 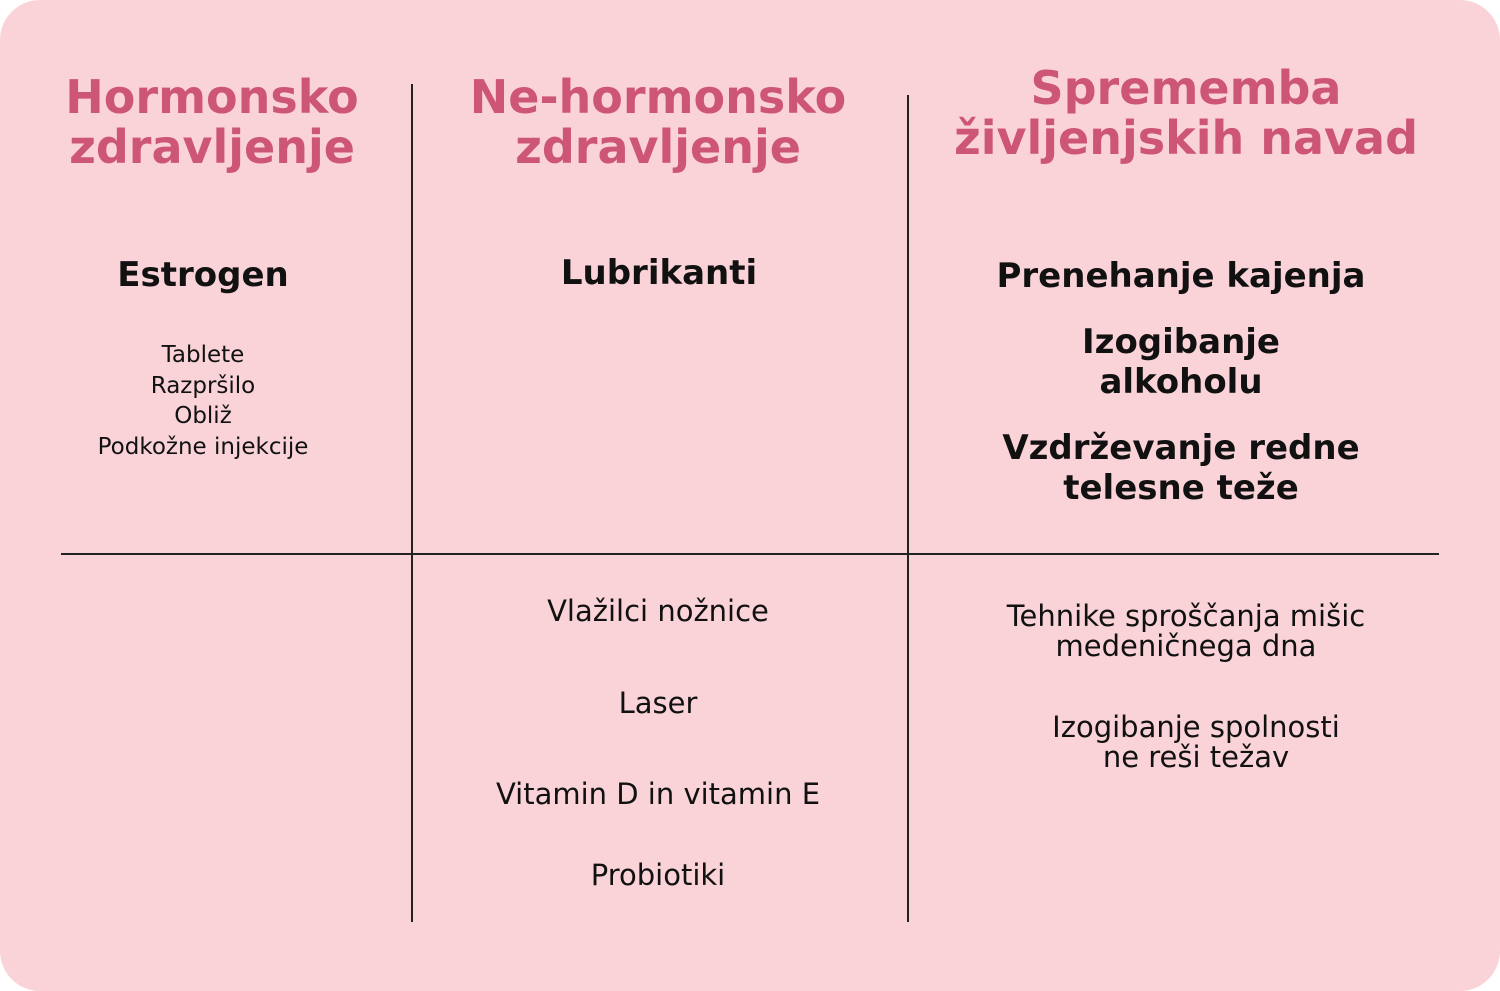 What do you see at coordinates (658, 703) in the screenshot?
I see `item-laser: Laser` at bounding box center [658, 703].